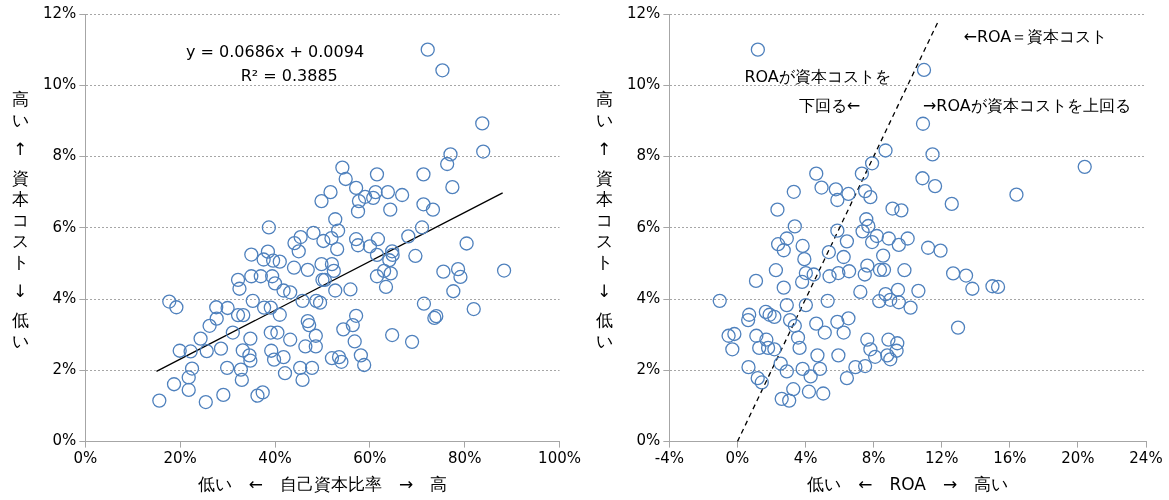 This screenshot has height=500, width=1169. Describe the element at coordinates (465, 458) in the screenshot. I see `x-tick-label: 80%` at that location.